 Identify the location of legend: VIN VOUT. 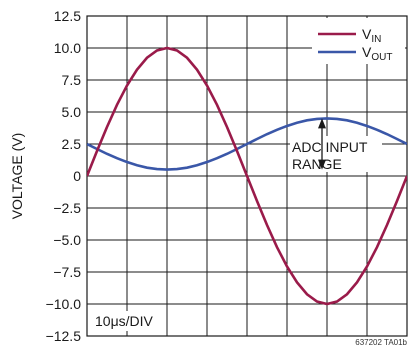
(358, 41).